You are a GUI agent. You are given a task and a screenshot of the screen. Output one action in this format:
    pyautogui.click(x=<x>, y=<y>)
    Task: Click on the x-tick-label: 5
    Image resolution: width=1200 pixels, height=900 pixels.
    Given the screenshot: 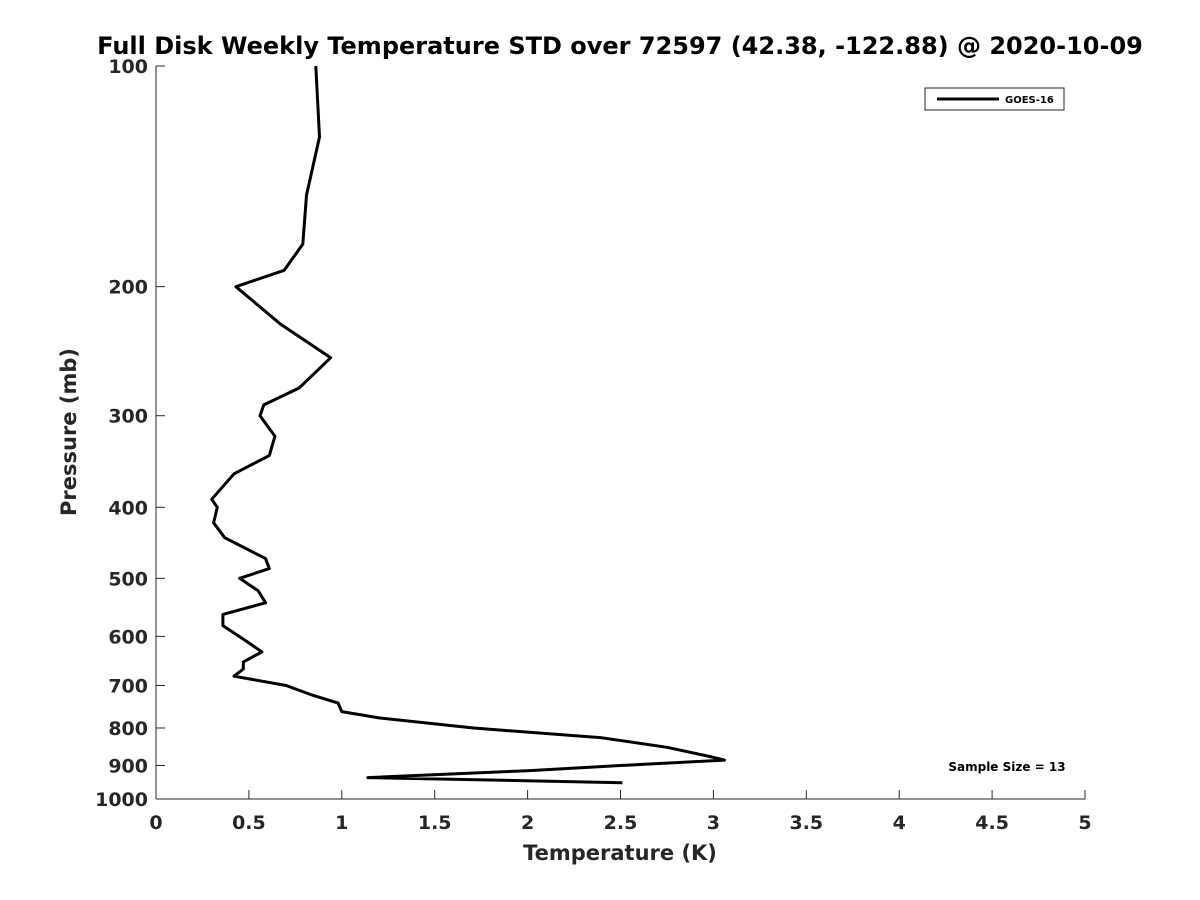 What is the action you would take?
    pyautogui.click(x=1084, y=823)
    